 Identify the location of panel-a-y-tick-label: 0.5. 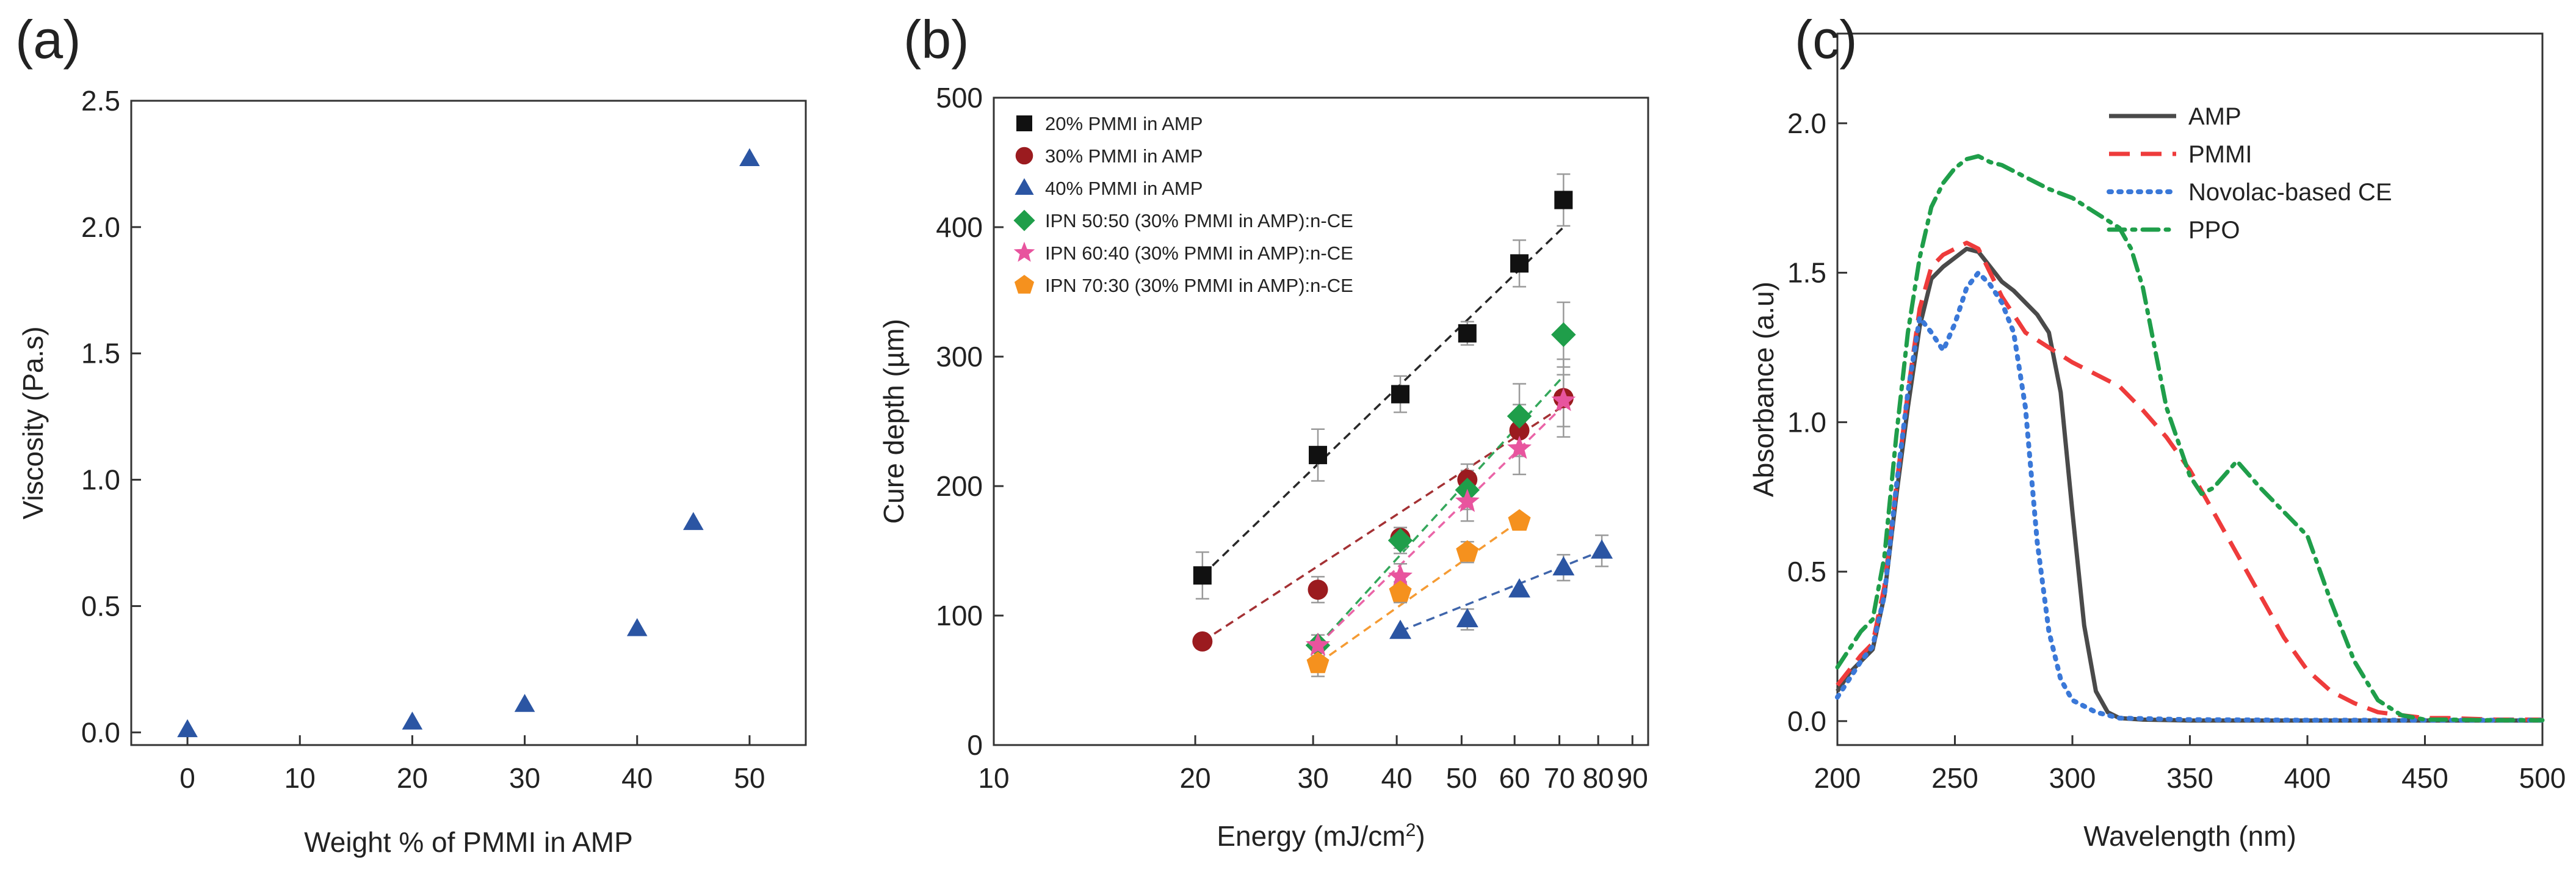
(100, 606).